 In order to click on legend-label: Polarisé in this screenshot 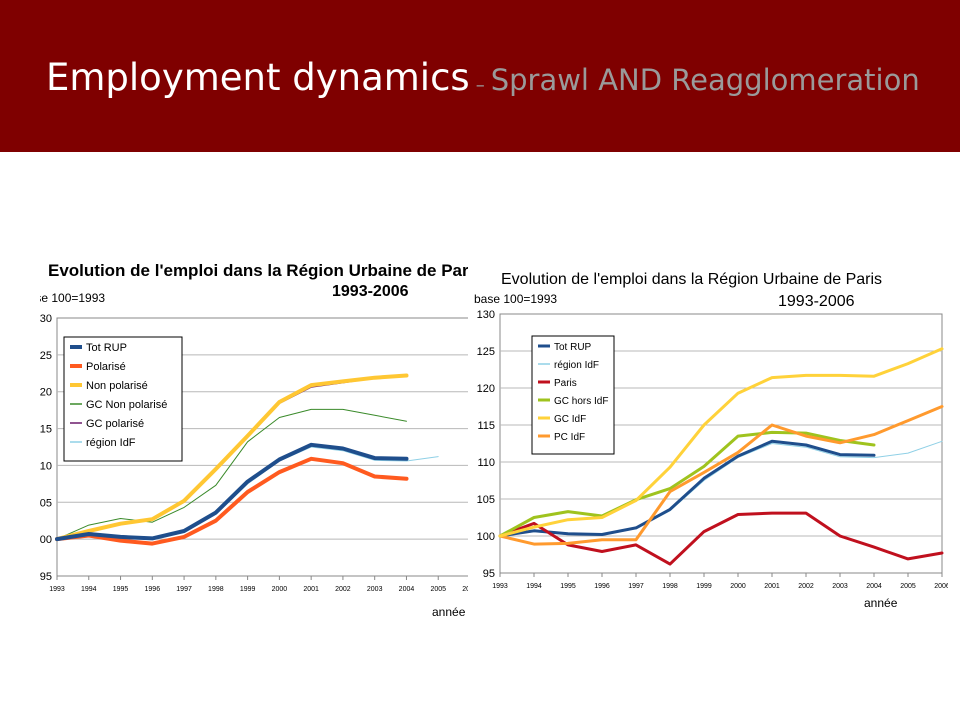, I will do `click(106, 367)`.